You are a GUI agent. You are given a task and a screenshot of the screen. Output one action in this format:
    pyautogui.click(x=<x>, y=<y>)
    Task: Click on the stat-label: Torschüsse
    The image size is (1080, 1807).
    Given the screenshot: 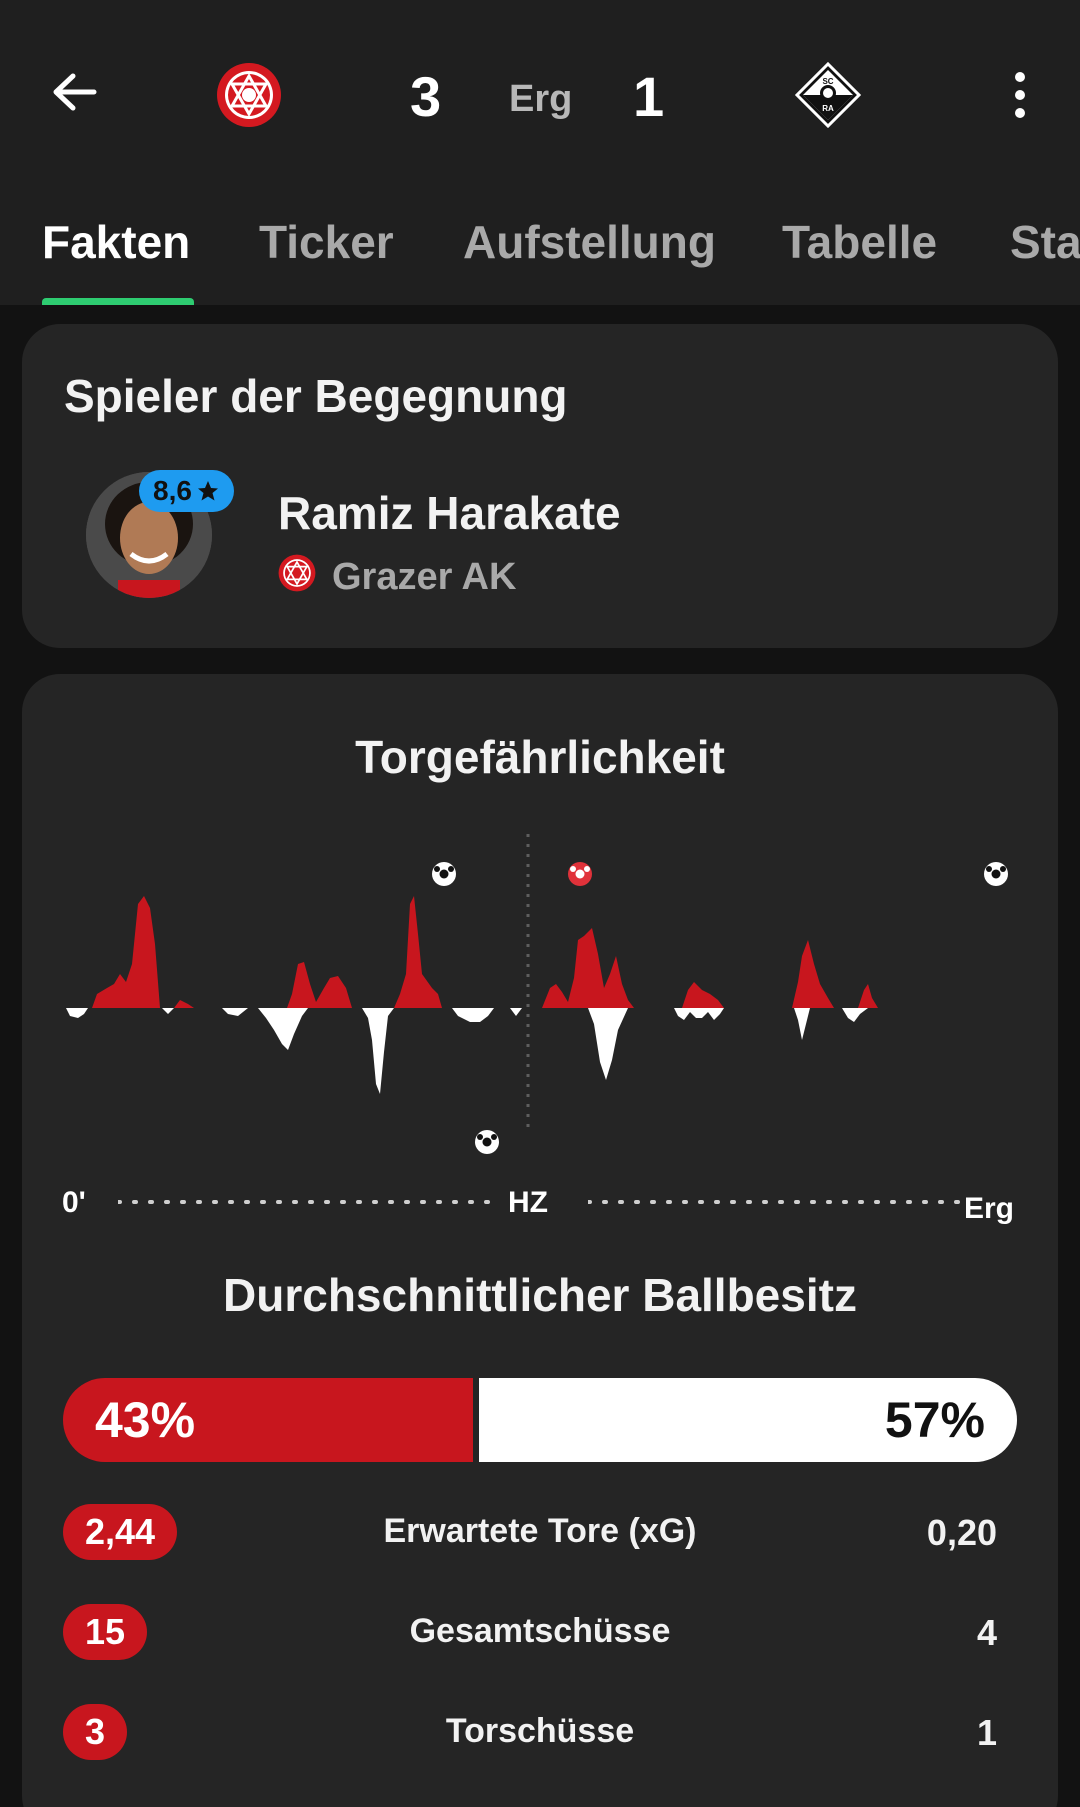 What is the action you would take?
    pyautogui.click(x=540, y=1731)
    